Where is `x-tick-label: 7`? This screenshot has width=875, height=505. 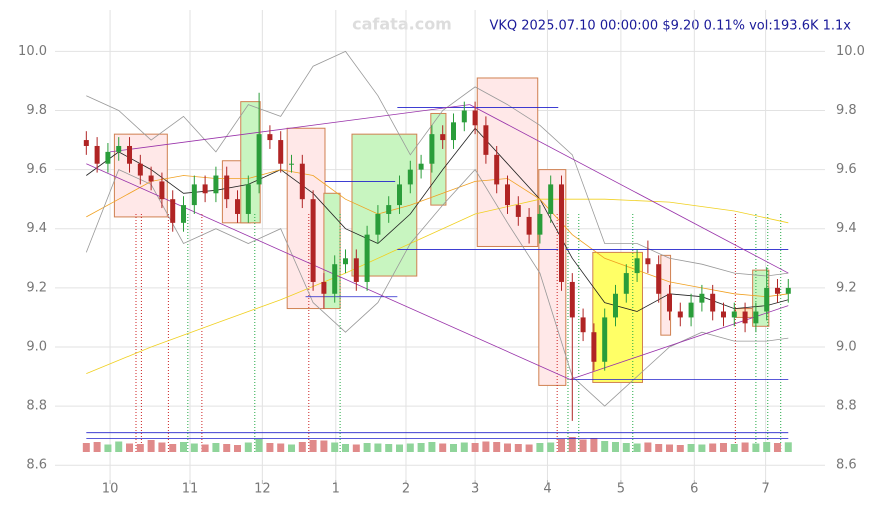
x-tick-label: 7 is located at coordinates (765, 489).